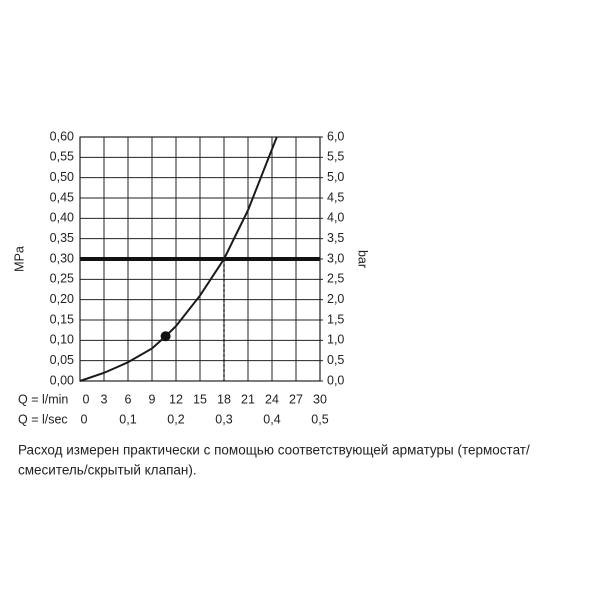 The width and height of the screenshot is (600, 600). Describe the element at coordinates (84, 419) in the screenshot. I see `x2-tick-label: 0` at that location.